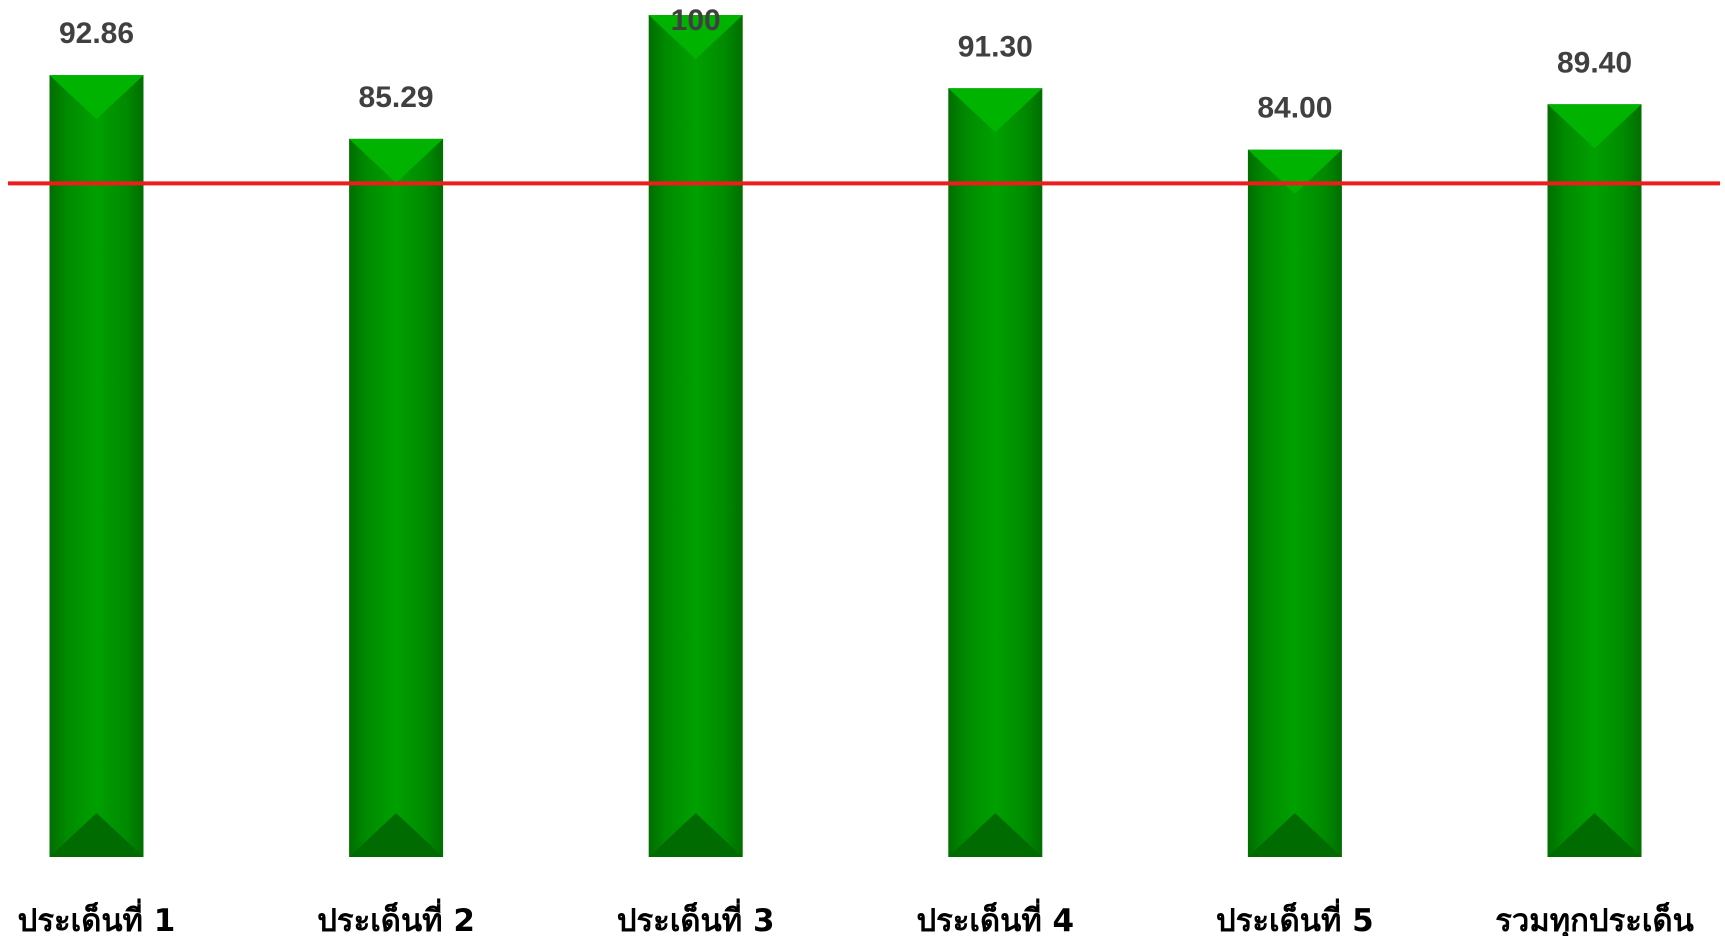  I want to click on category-label: ประเด็นที่ 3, so click(696, 917).